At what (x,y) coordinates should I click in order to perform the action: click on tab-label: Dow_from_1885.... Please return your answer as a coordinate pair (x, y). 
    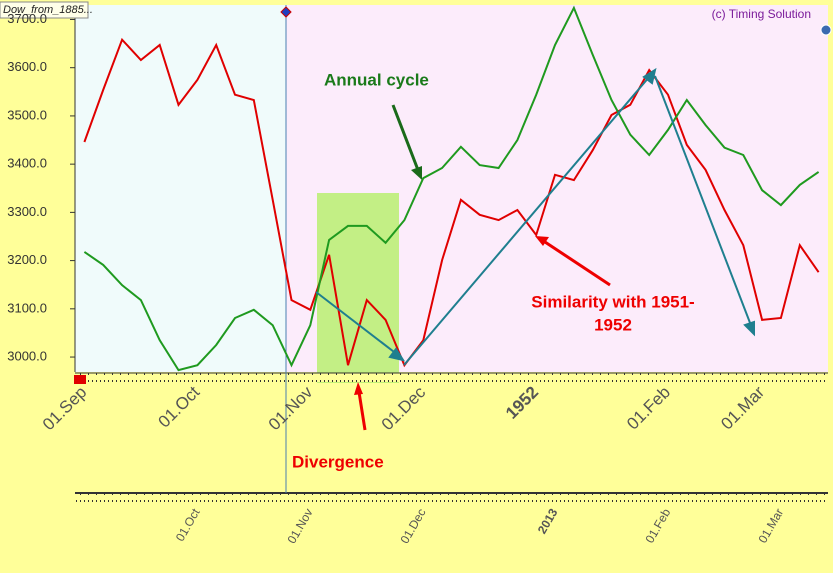
    Looking at the image, I should click on (48, 10).